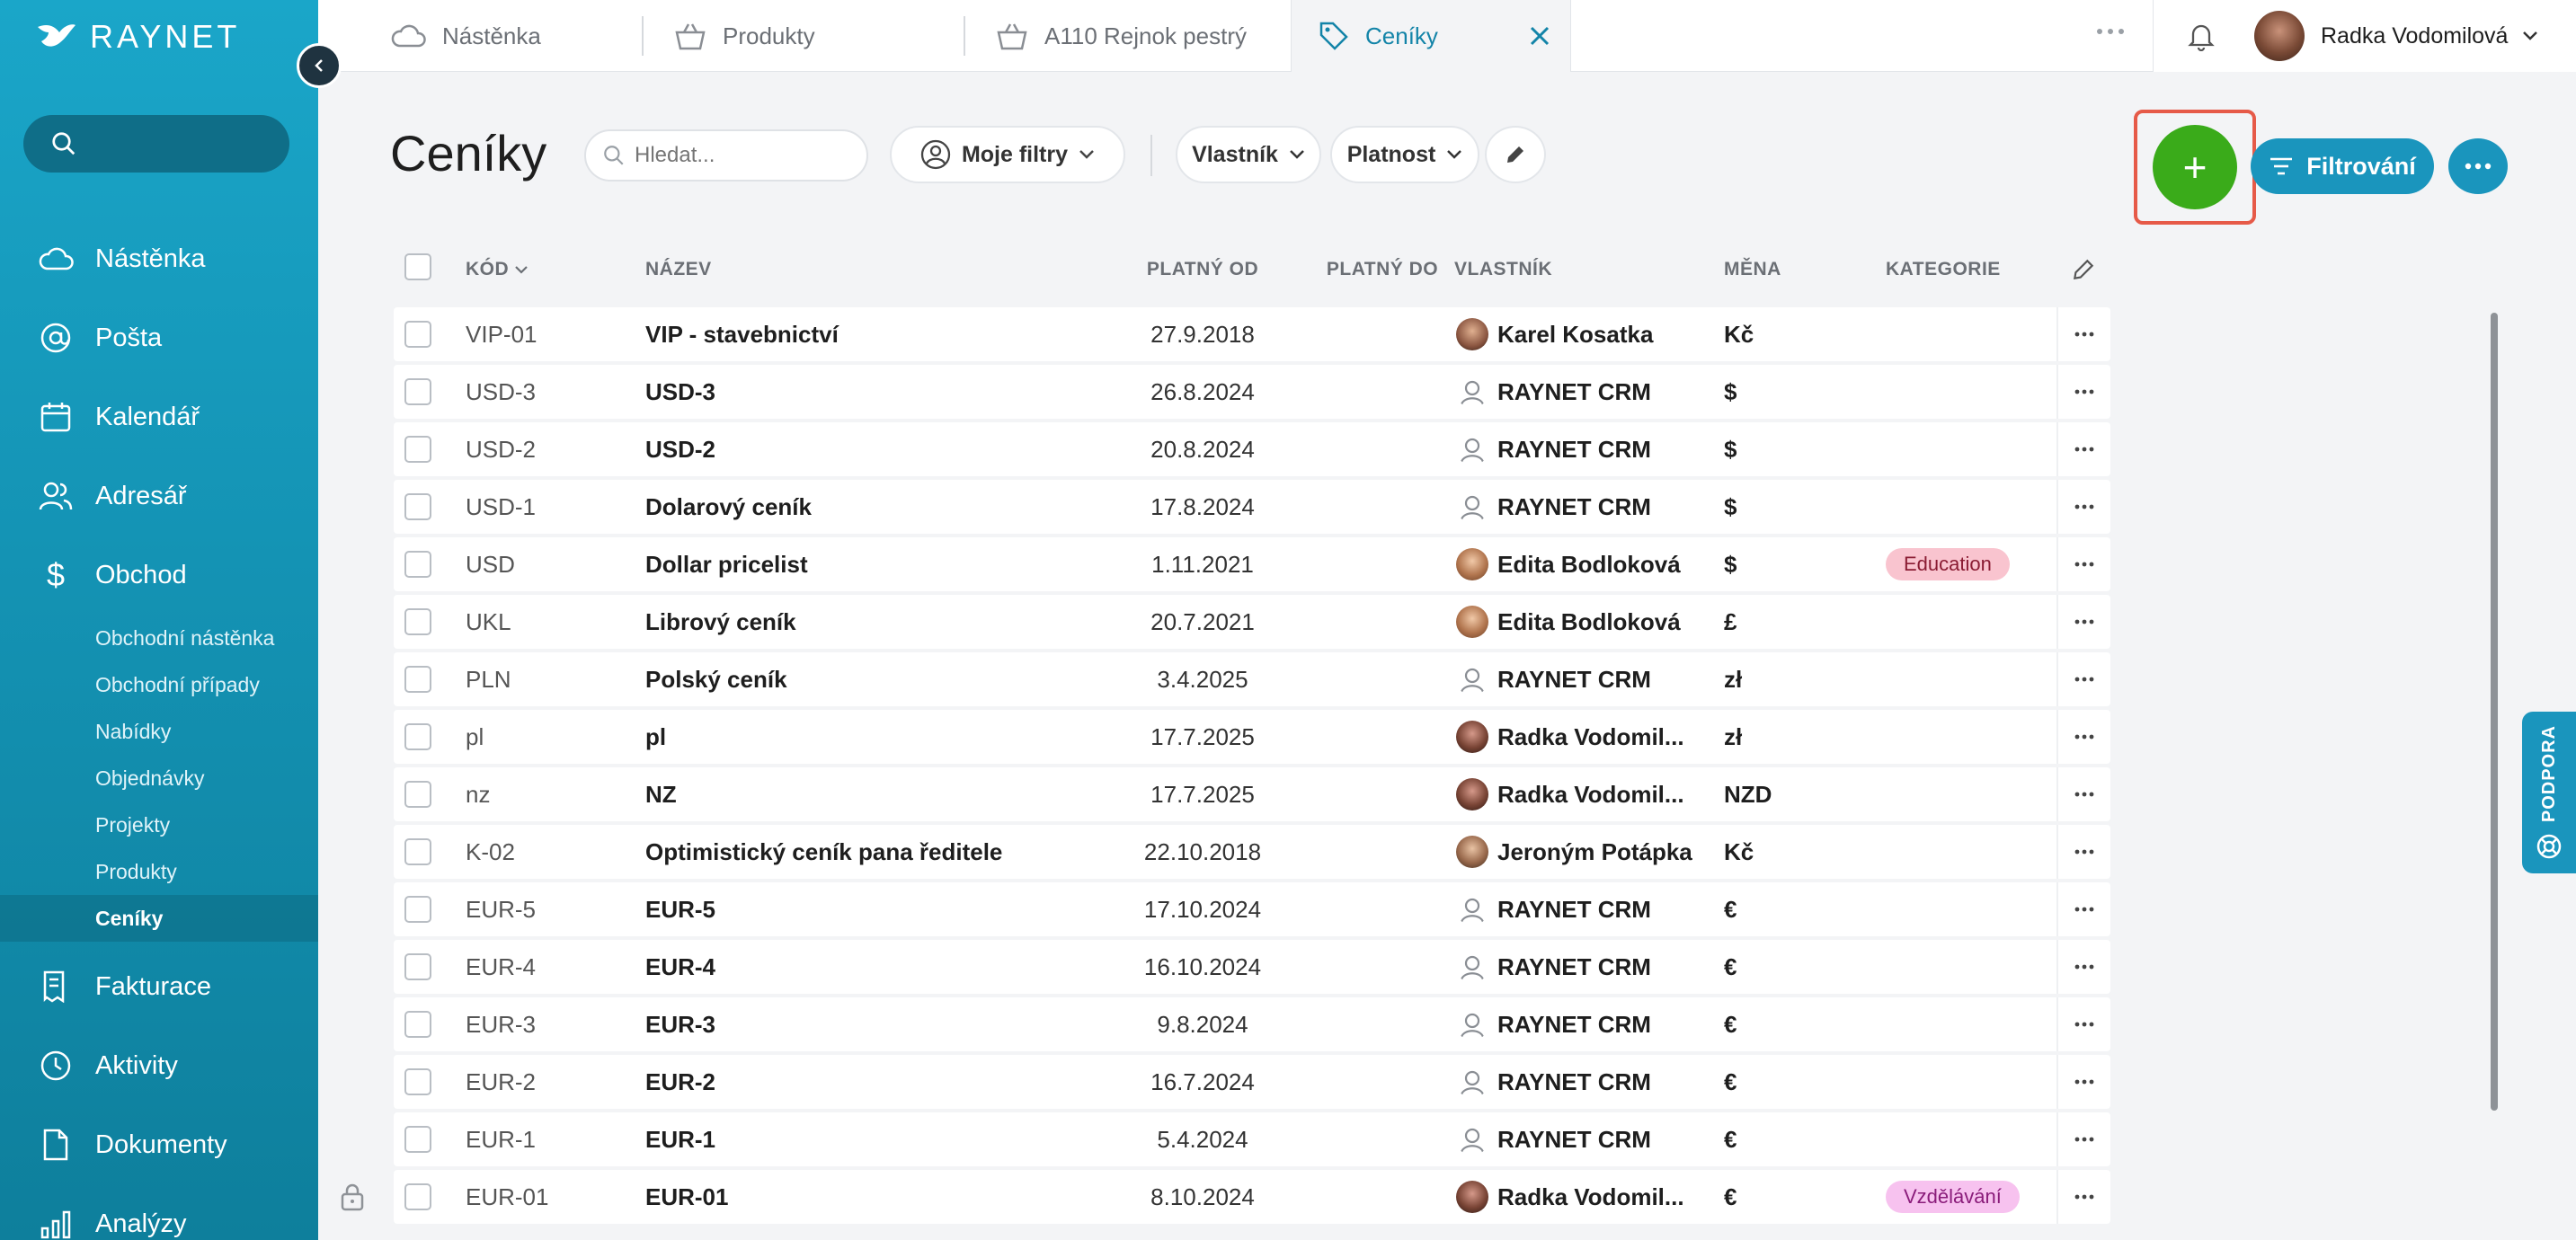 This screenshot has width=2576, height=1240. Describe the element at coordinates (502, 334) in the screenshot. I see `cell-code: VIP-01` at that location.